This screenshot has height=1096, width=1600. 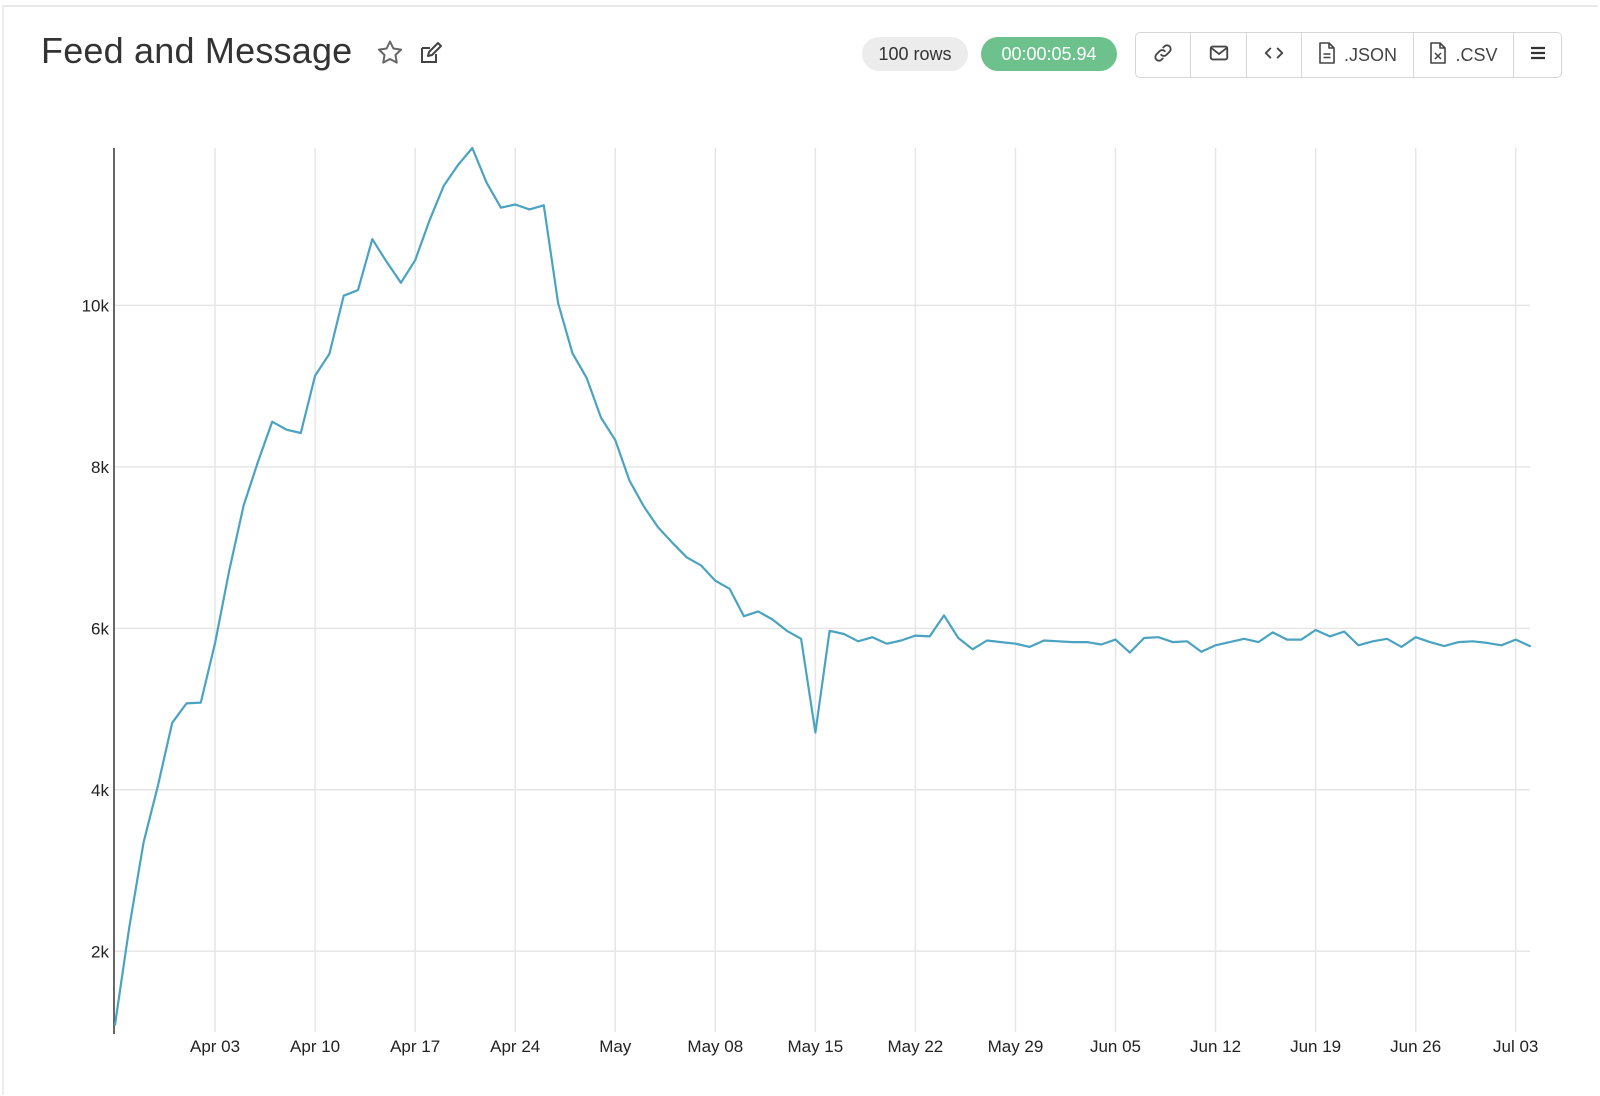 What do you see at coordinates (615, 1046) in the screenshot?
I see `x-tick-label: May` at bounding box center [615, 1046].